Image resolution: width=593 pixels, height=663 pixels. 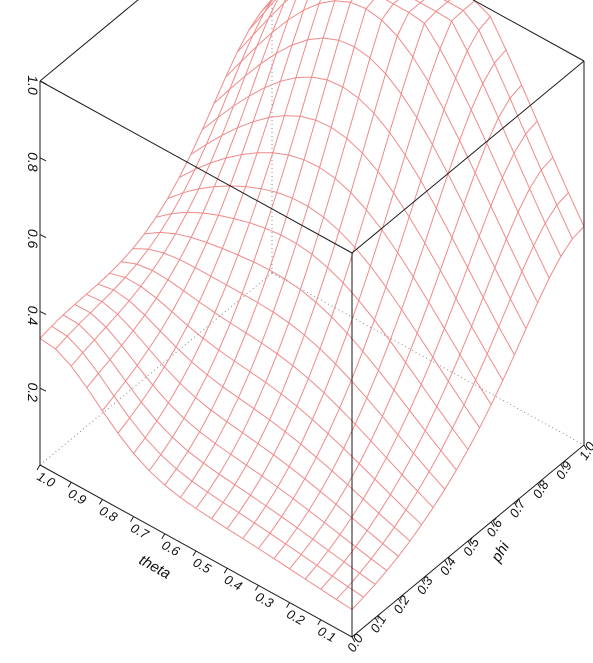 What do you see at coordinates (500, 552) in the screenshot?
I see `y-axis-title: phi` at bounding box center [500, 552].